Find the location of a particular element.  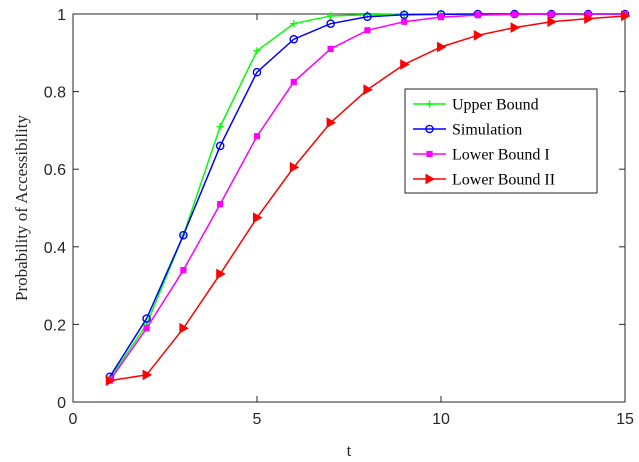

legend-item: Lower Bound I is located at coordinates (481, 155).